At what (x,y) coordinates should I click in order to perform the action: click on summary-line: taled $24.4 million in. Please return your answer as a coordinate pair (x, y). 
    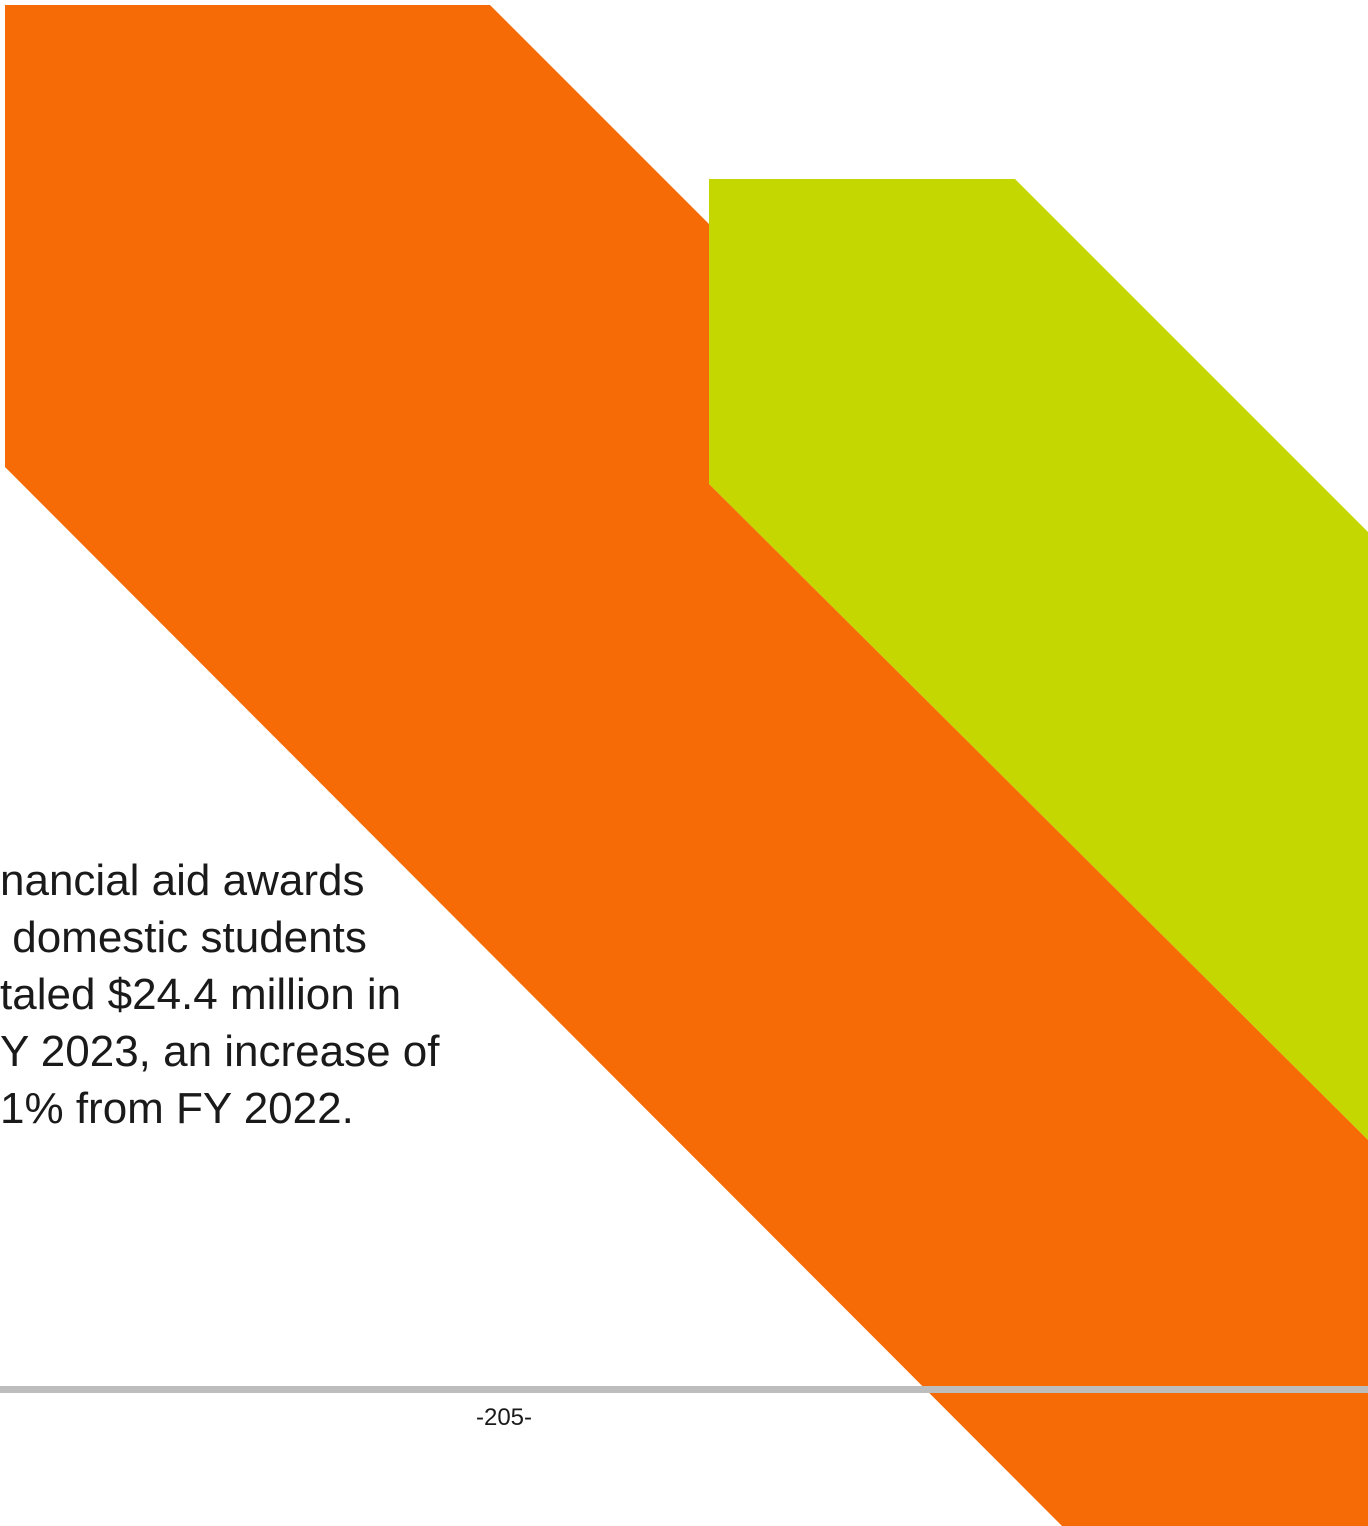
    Looking at the image, I should click on (201, 994).